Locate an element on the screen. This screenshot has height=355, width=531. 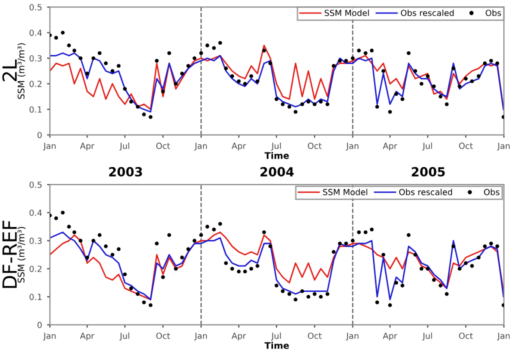
text: DF-REF is located at coordinates (9, 254).